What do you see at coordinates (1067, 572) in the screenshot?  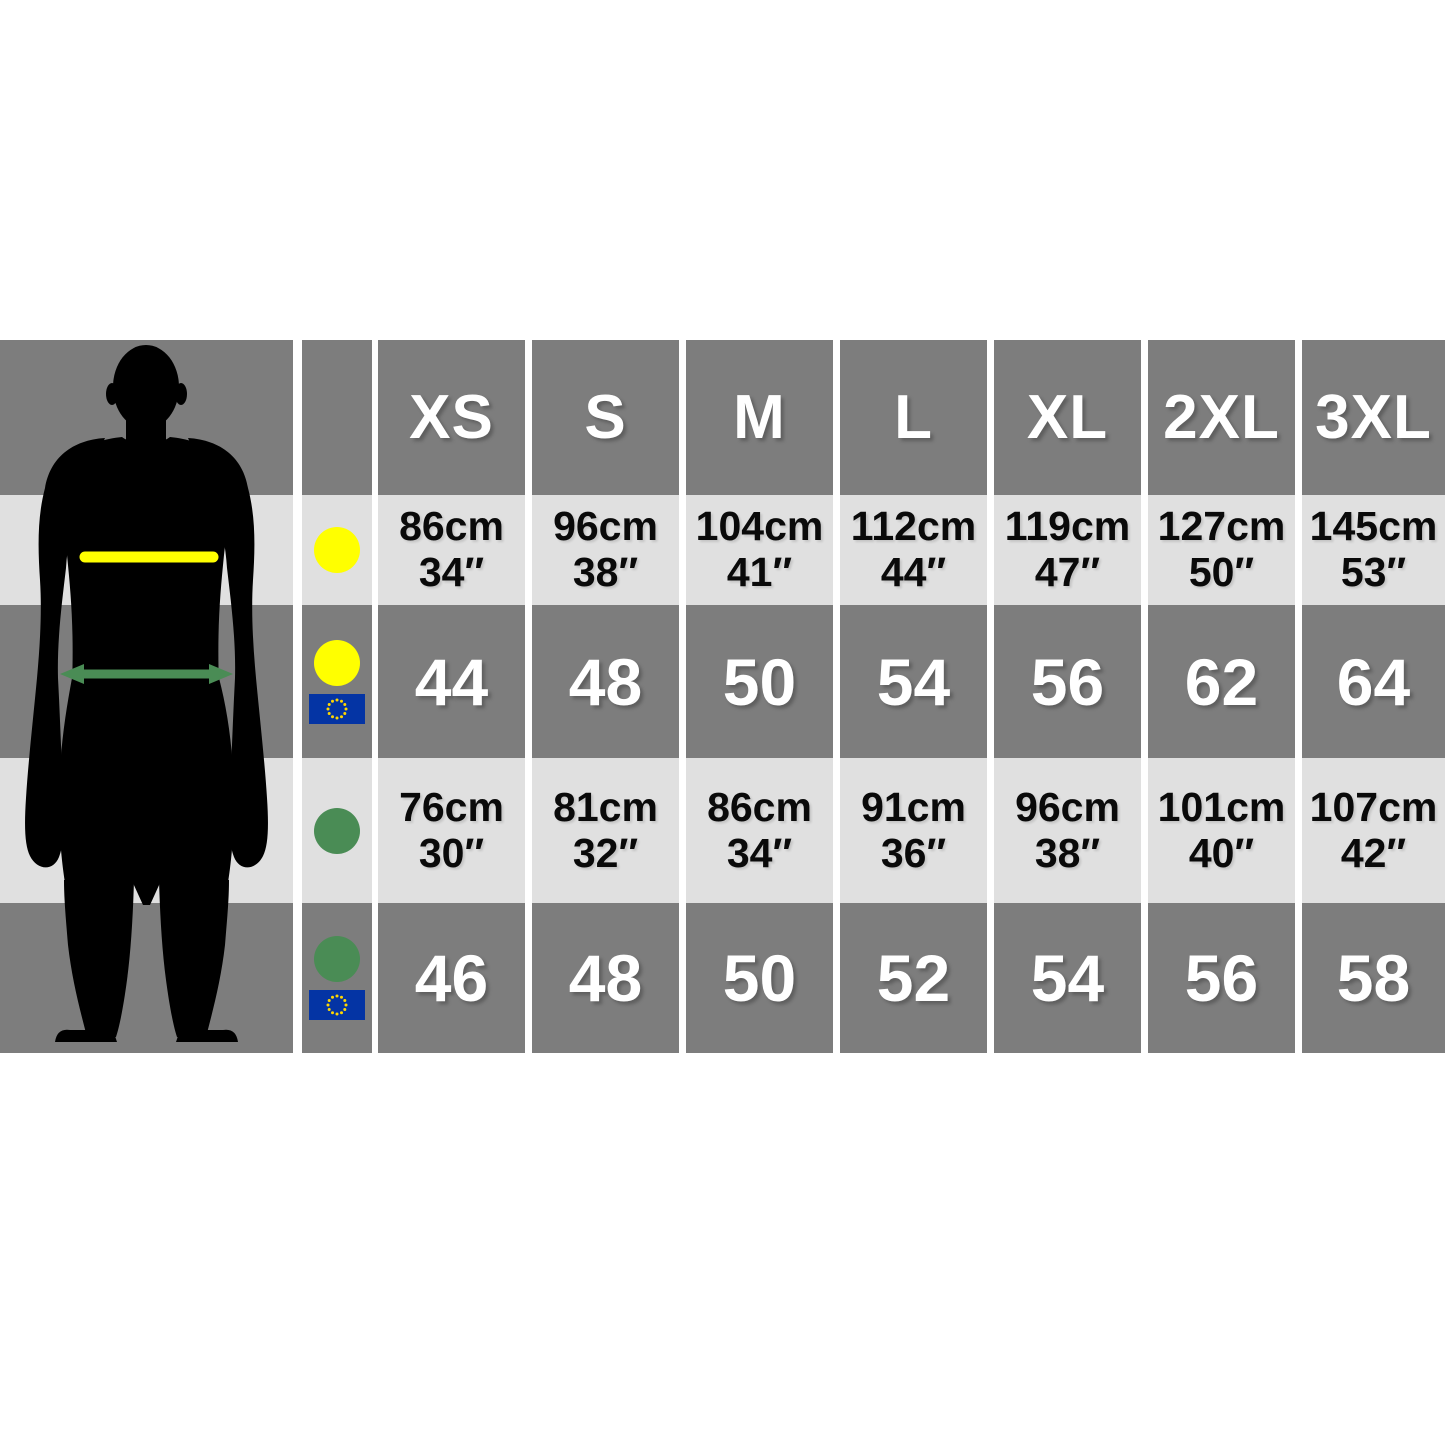 I see `chest-in-value: 47″` at bounding box center [1067, 572].